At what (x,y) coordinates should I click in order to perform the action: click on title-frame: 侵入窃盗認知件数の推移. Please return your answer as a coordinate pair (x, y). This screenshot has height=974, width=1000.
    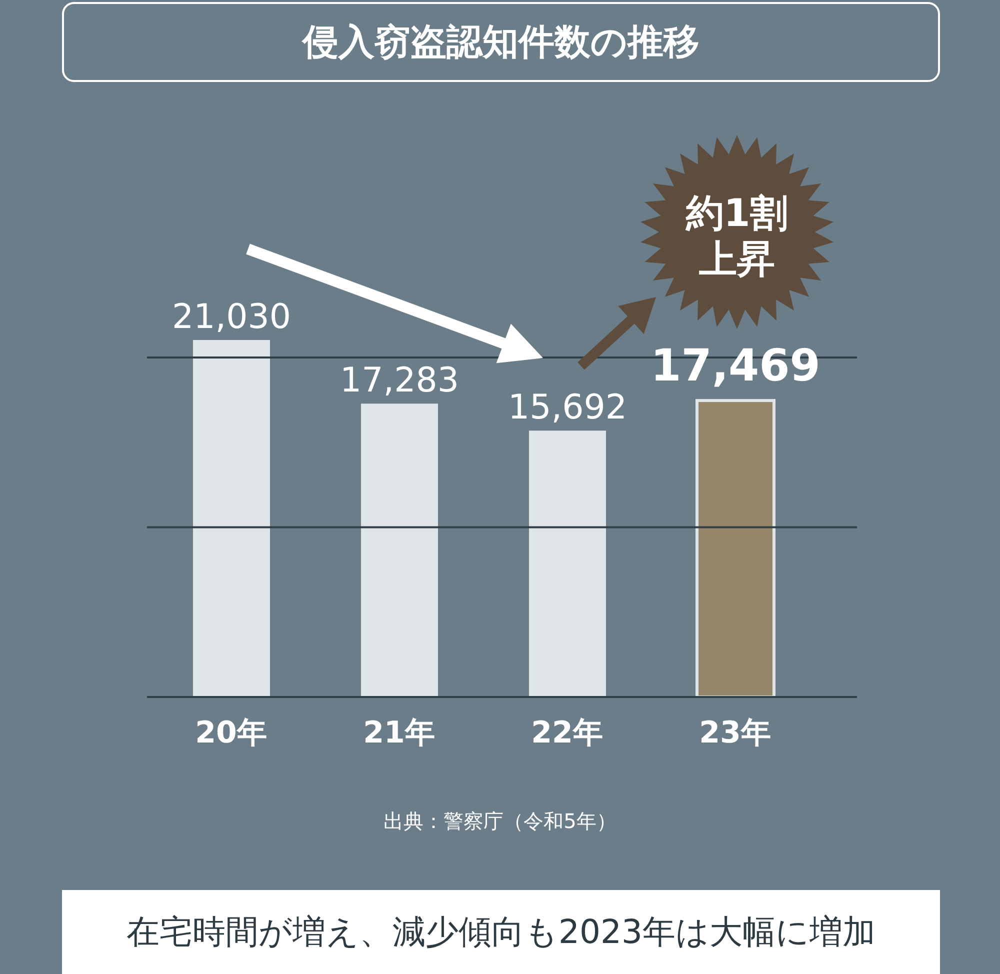
    Looking at the image, I should click on (501, 42).